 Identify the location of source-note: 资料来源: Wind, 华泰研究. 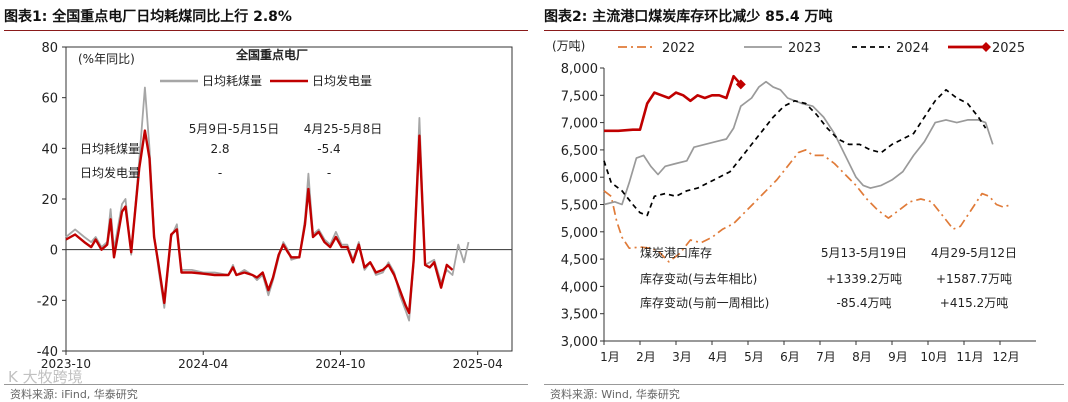
(615, 394).